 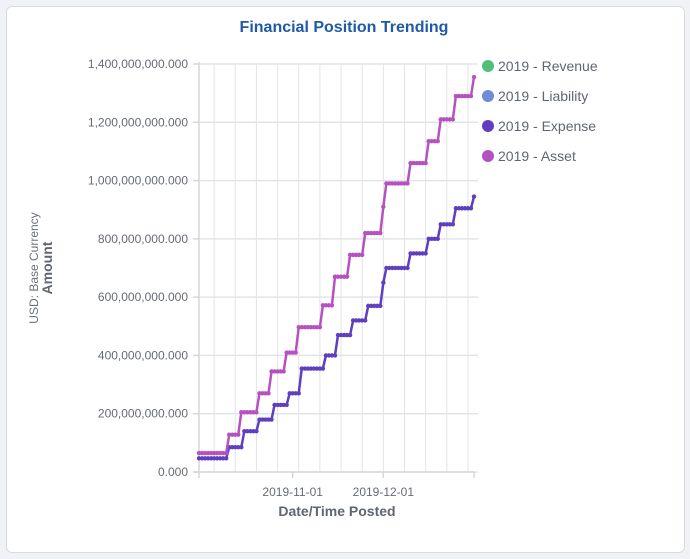 I want to click on legend-item: 2019 - Revenue, so click(x=540, y=66).